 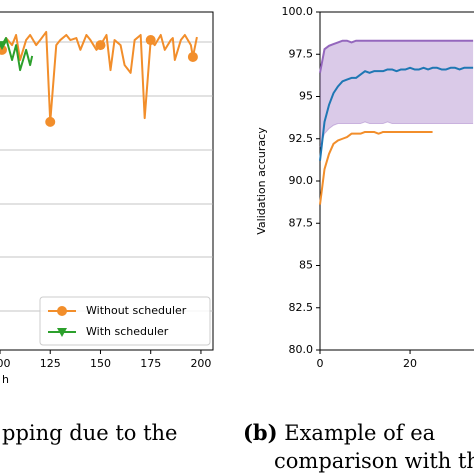 I want to click on x-tick-label: 200, so click(x=200, y=363).